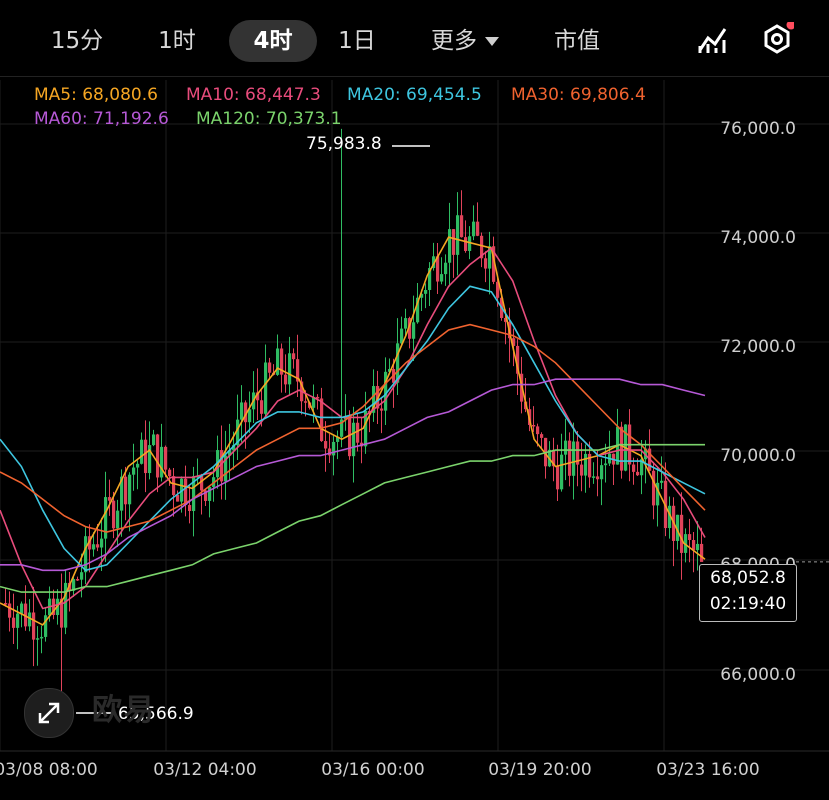  I want to click on y-tick-label: 74,000.0, so click(758, 238).